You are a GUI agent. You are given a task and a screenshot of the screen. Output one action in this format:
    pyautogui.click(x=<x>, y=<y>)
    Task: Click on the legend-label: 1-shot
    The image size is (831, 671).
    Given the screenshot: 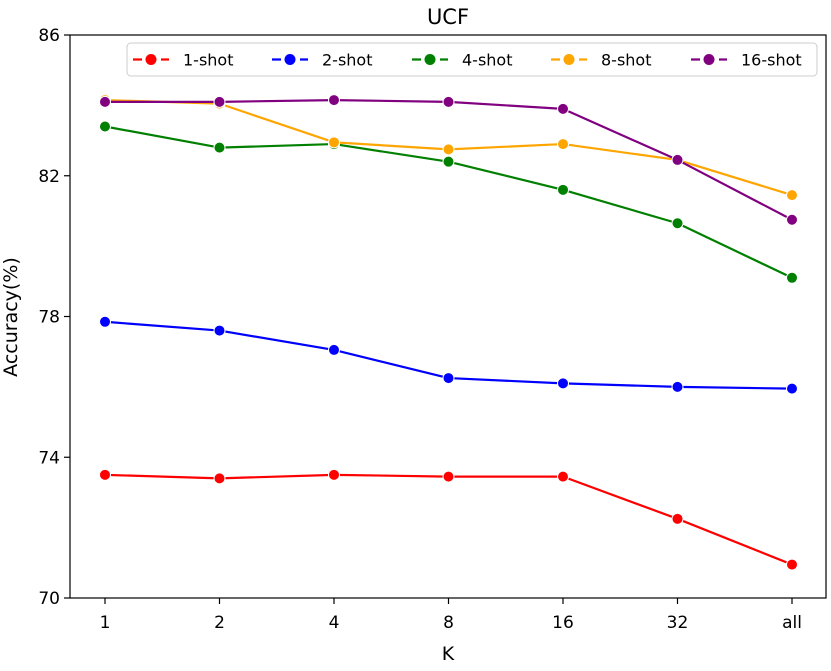 What is the action you would take?
    pyautogui.click(x=208, y=60)
    